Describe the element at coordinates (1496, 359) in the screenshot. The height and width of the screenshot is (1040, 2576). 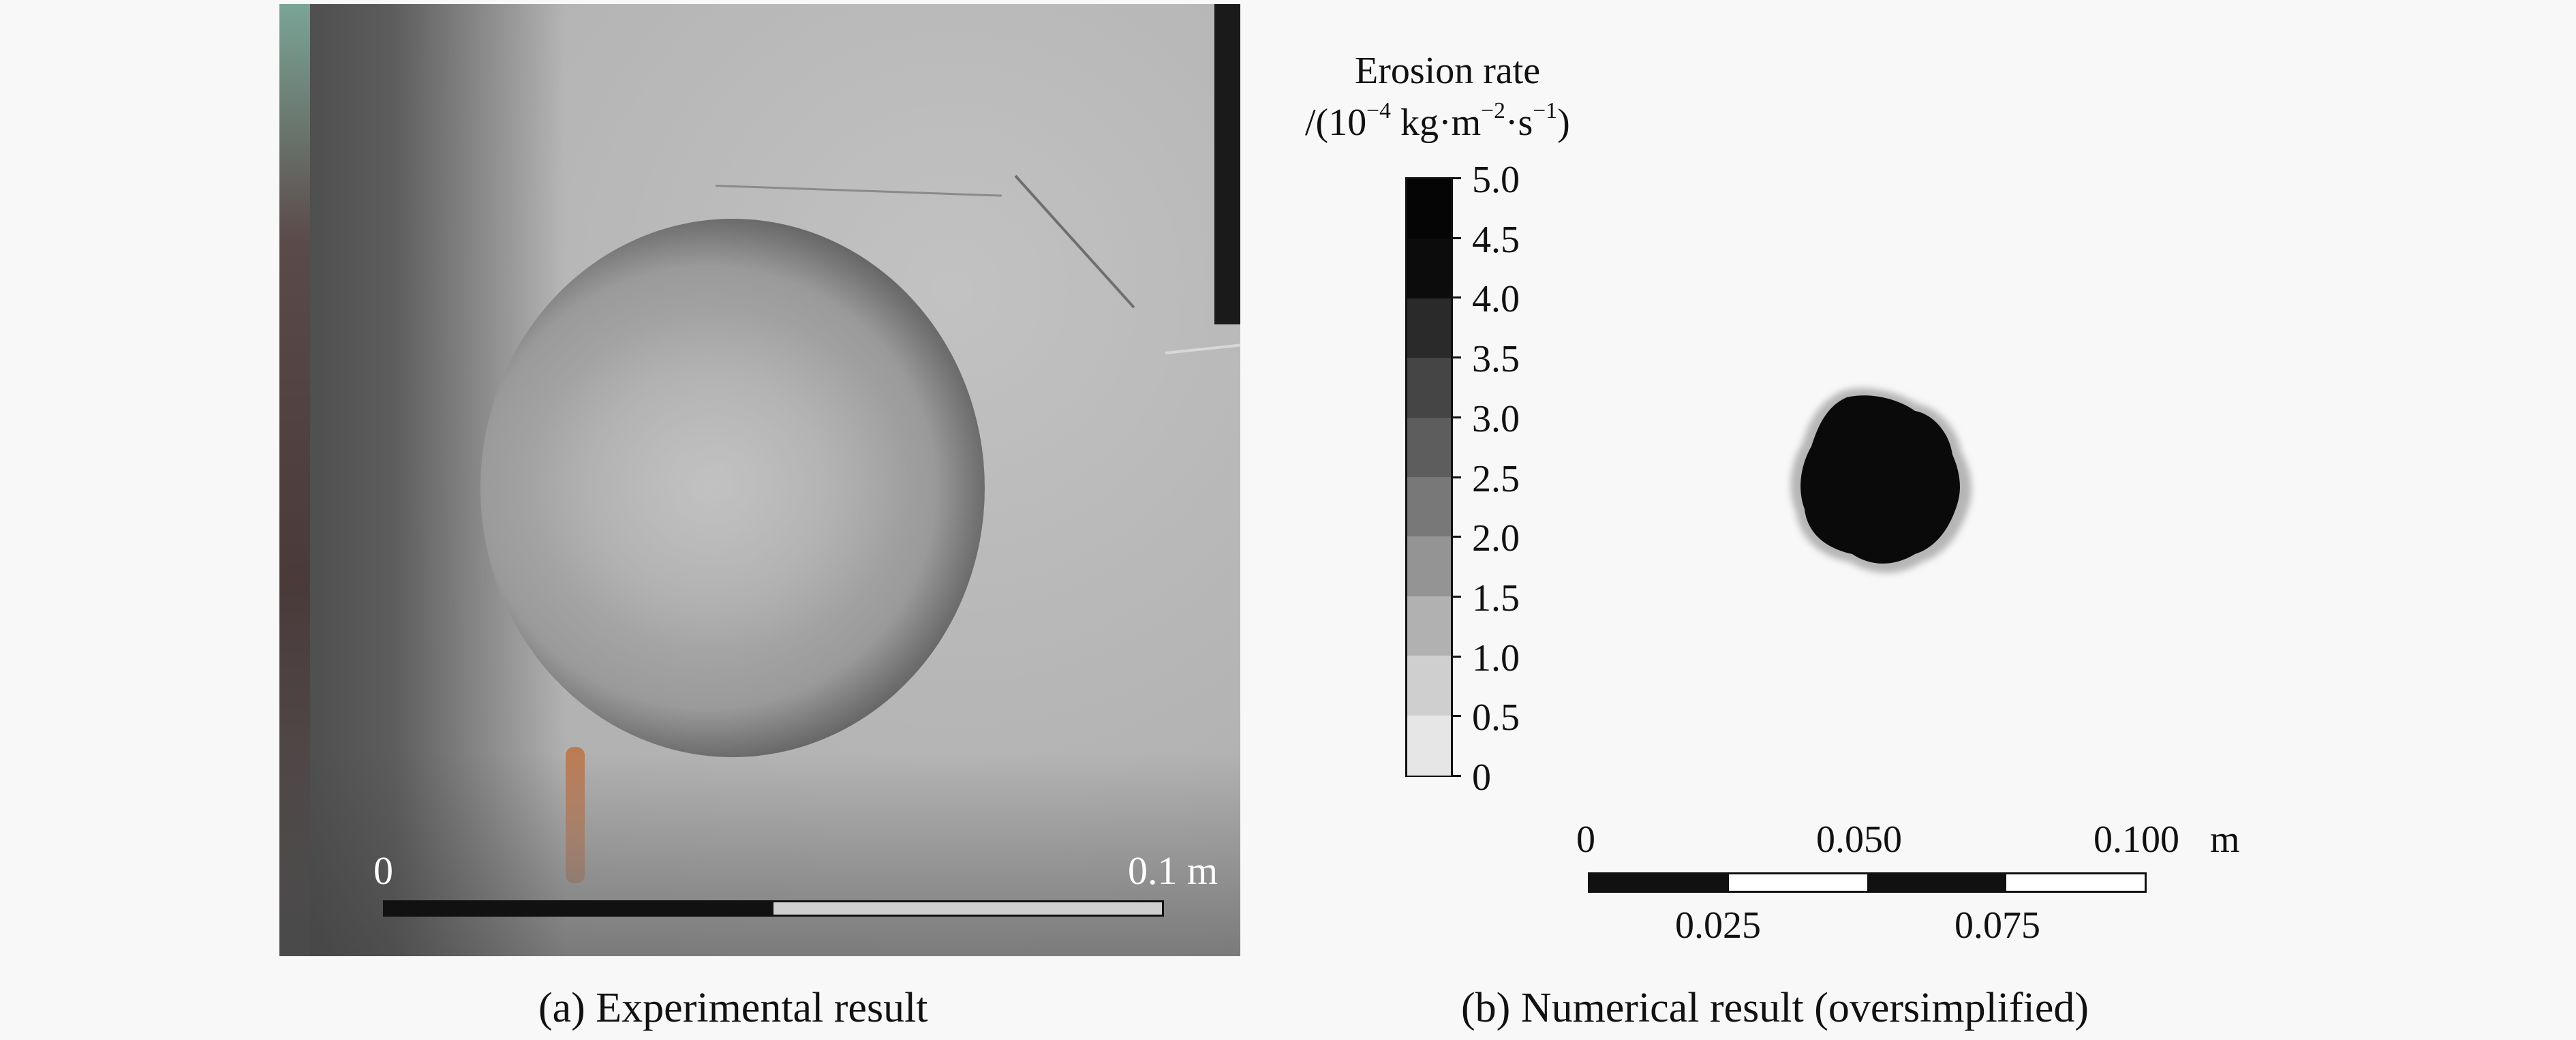
I see `colorbar-tick-label: 3.5` at that location.